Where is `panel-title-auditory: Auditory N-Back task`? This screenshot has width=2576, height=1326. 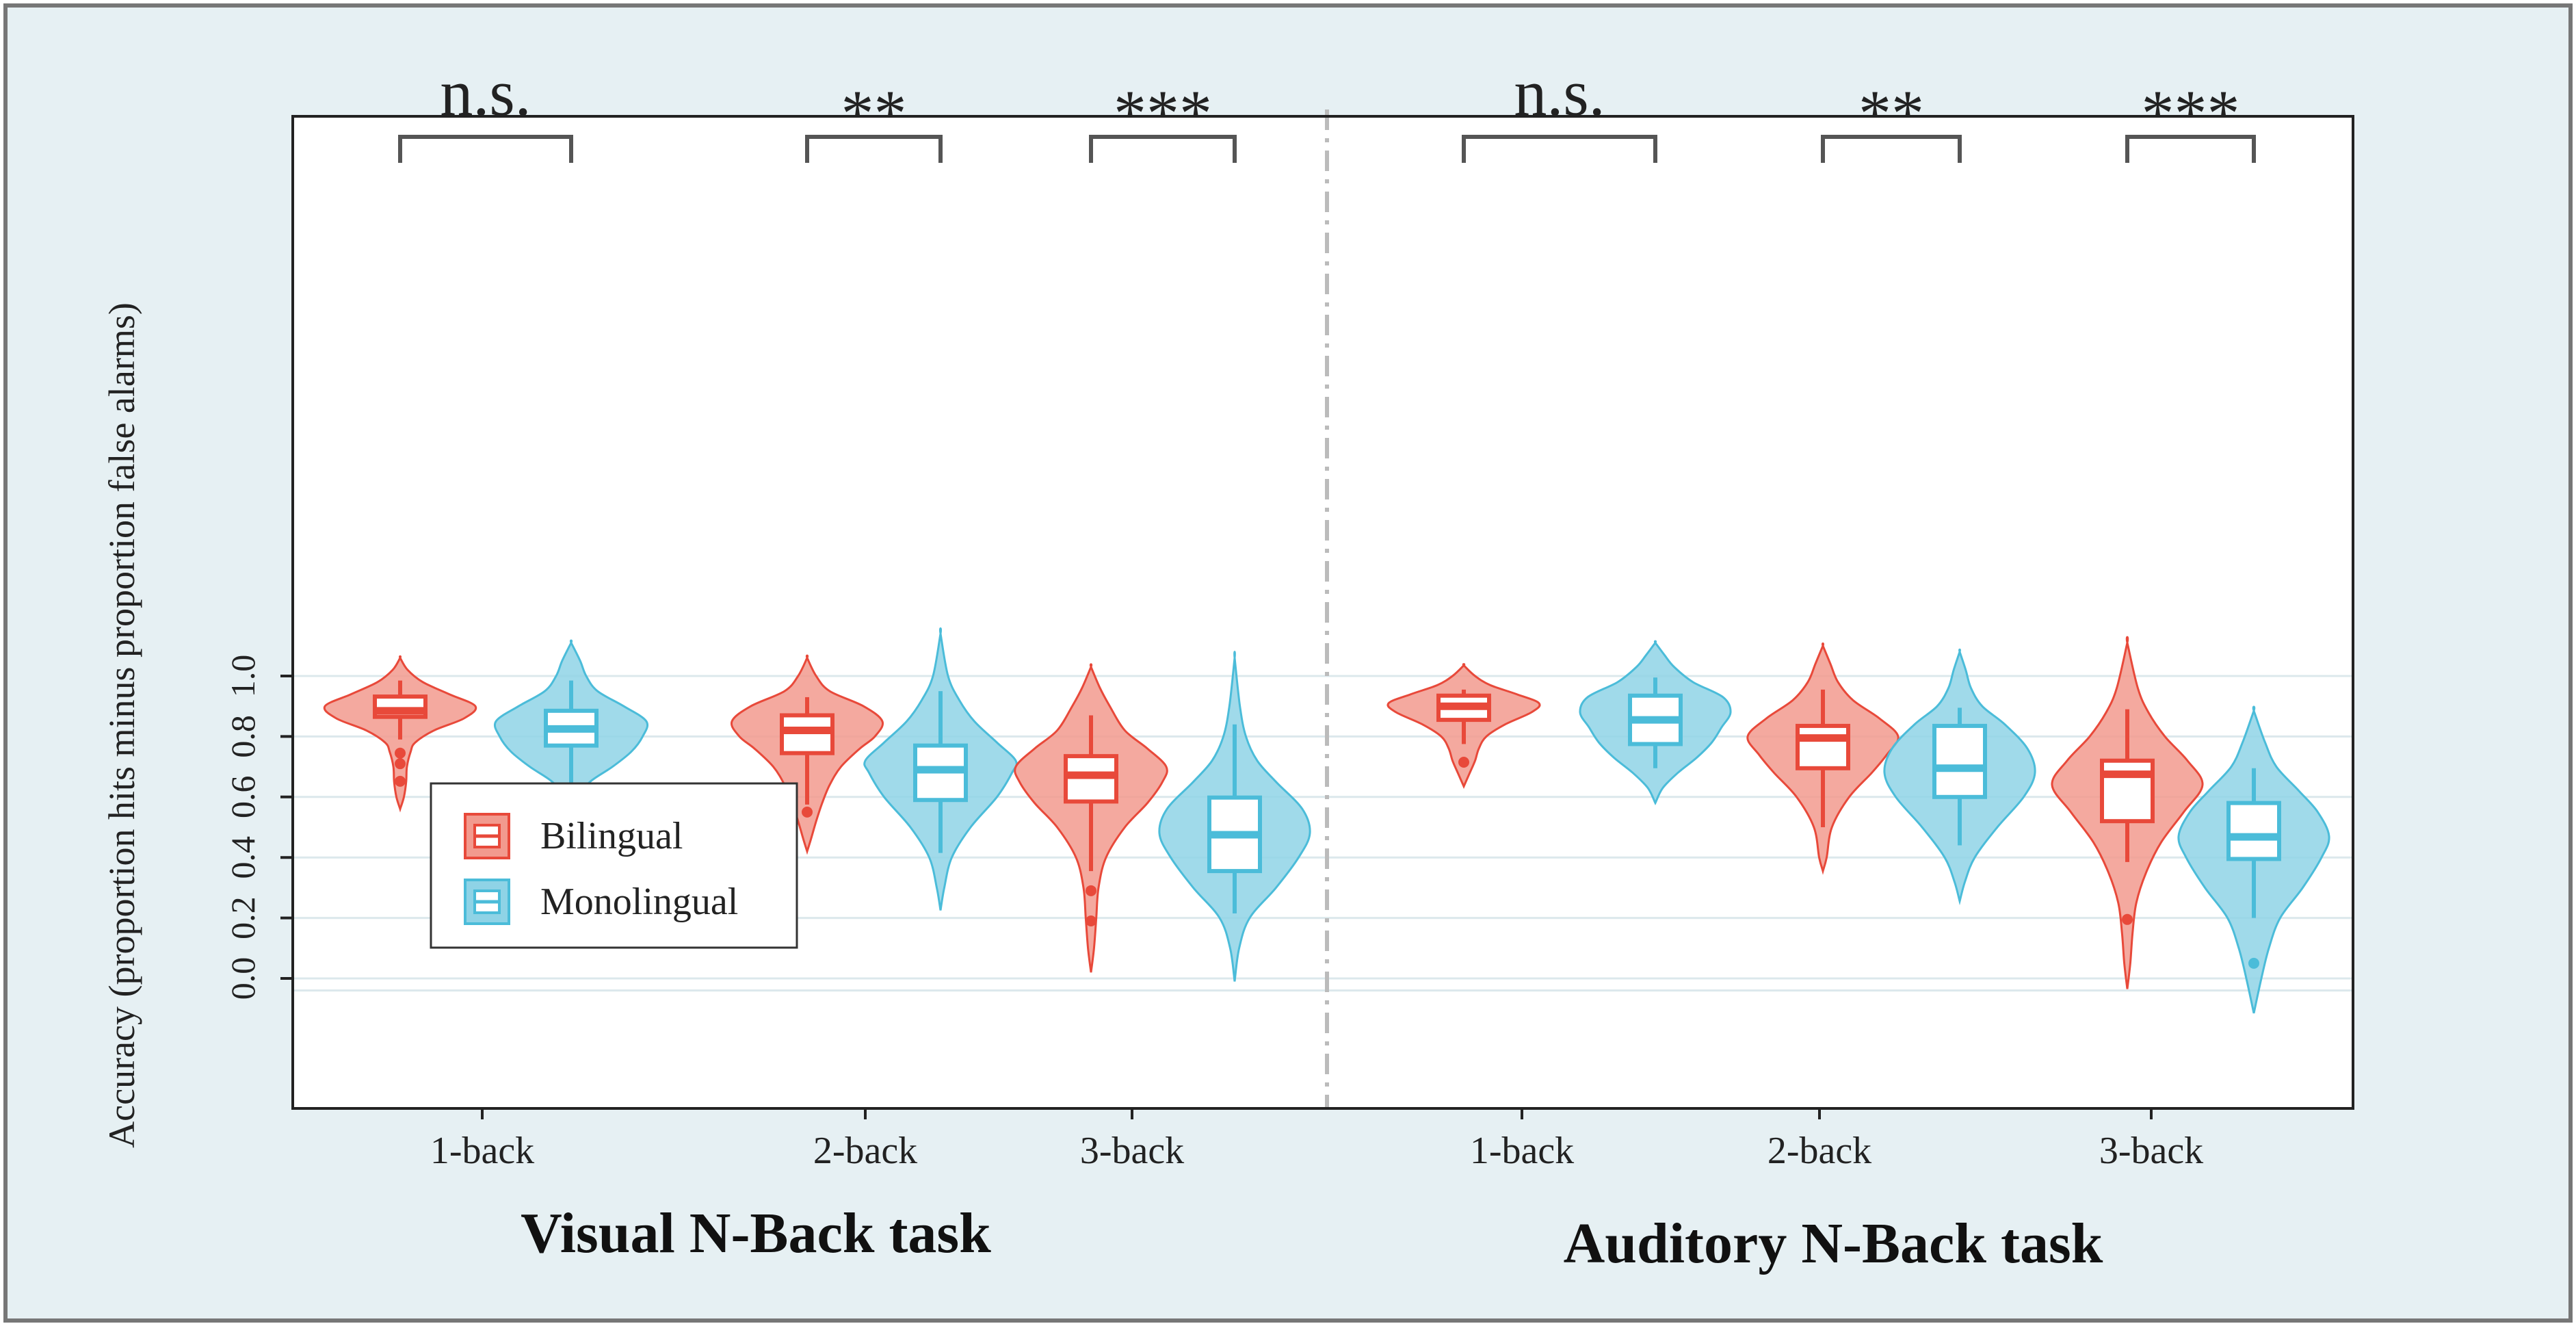
panel-title-auditory: Auditory N-Back task is located at coordinates (1833, 1243).